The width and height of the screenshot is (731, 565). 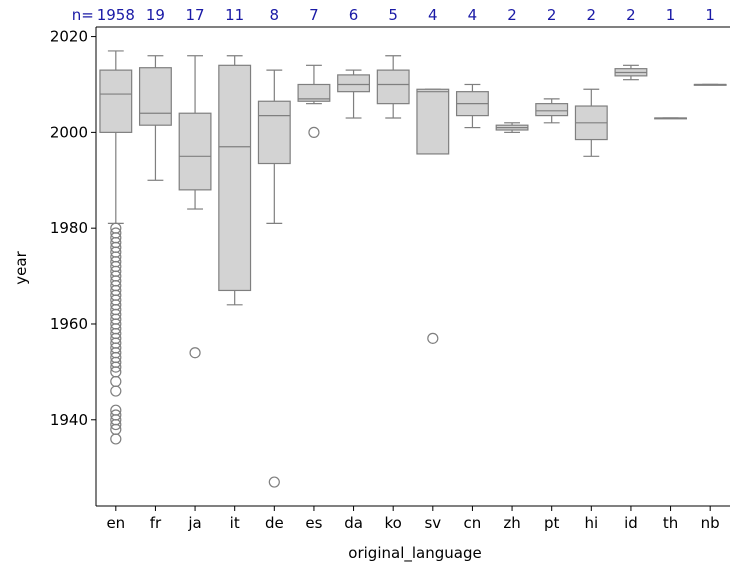 What do you see at coordinates (473, 523) in the screenshot?
I see `x-tick-label: cn` at bounding box center [473, 523].